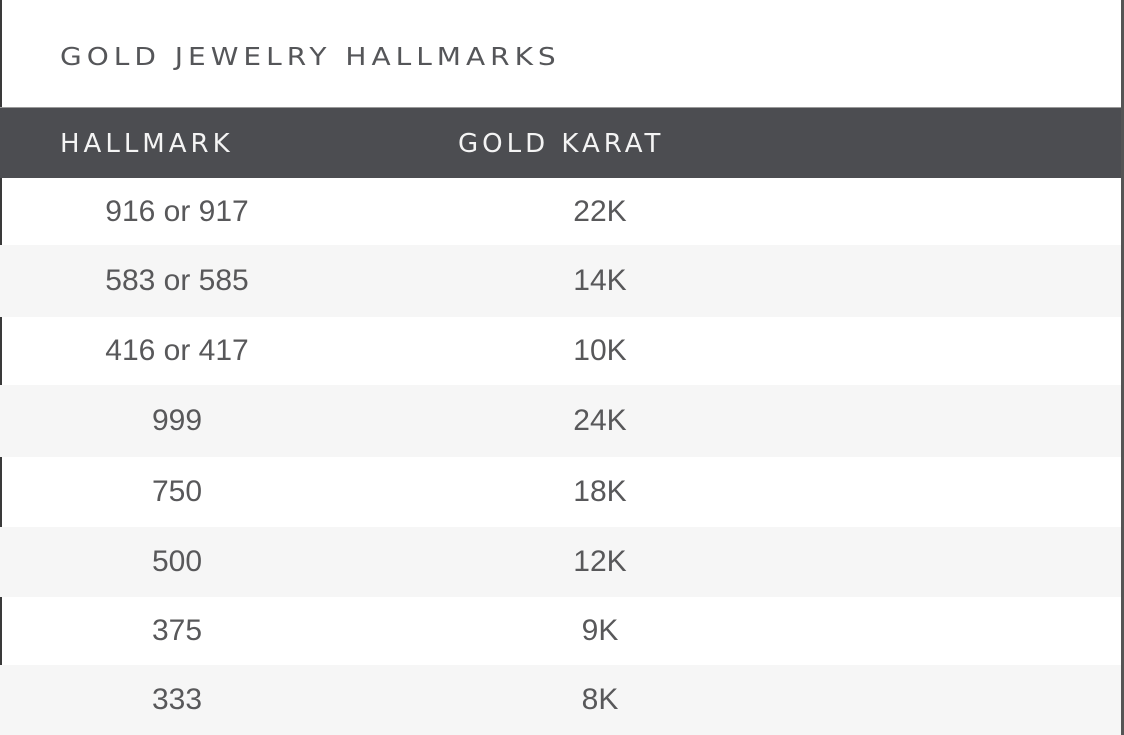  I want to click on karat-cell: 14K, so click(600, 280).